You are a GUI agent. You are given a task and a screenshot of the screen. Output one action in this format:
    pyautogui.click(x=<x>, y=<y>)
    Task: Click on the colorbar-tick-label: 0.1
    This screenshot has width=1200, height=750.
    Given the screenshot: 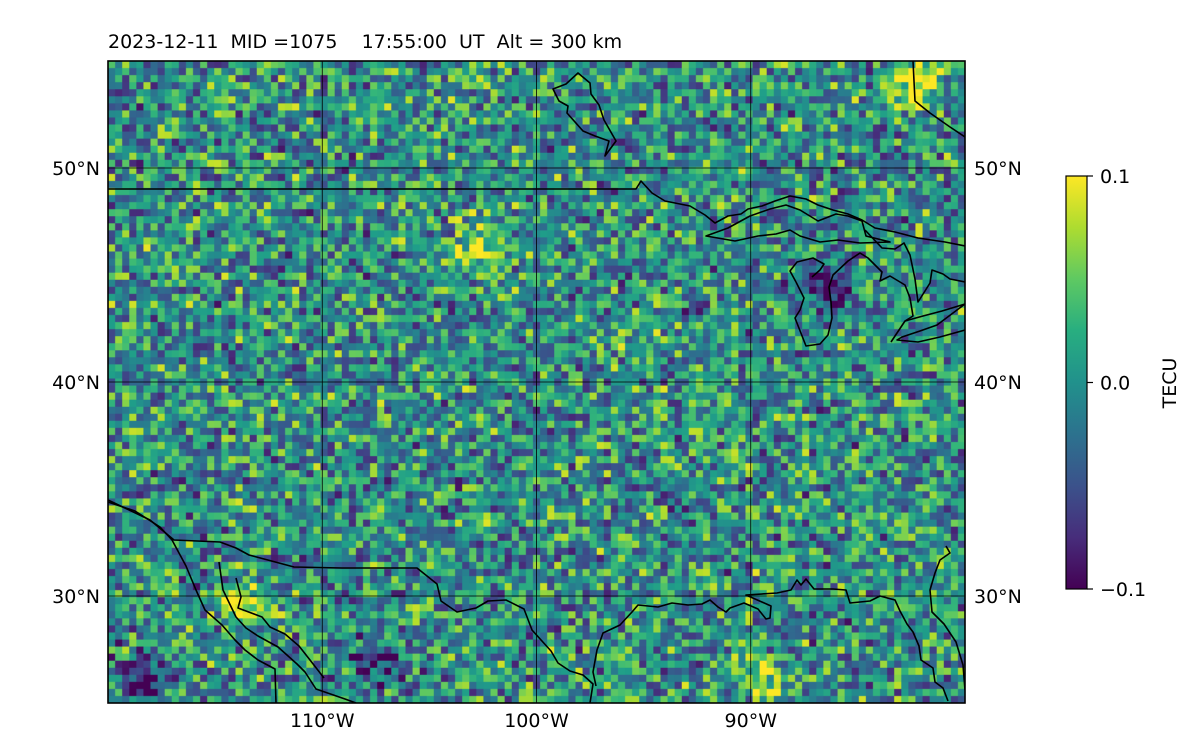 What is the action you would take?
    pyautogui.click(x=1115, y=177)
    